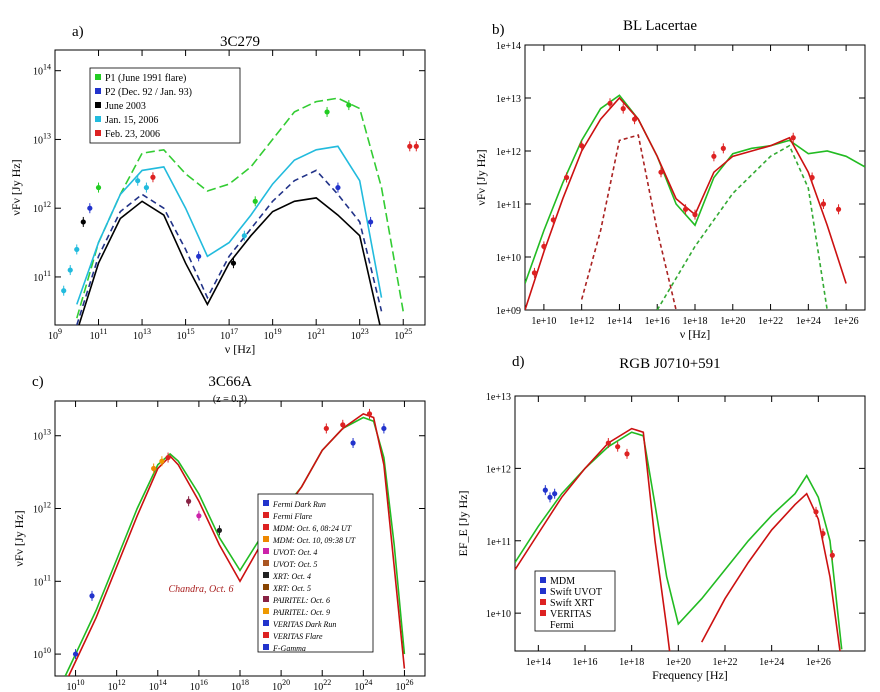 This screenshot has height=692, width=880. What do you see at coordinates (295, 552) in the screenshot?
I see `legend-label: UVOT: Oct. 4` at bounding box center [295, 552].